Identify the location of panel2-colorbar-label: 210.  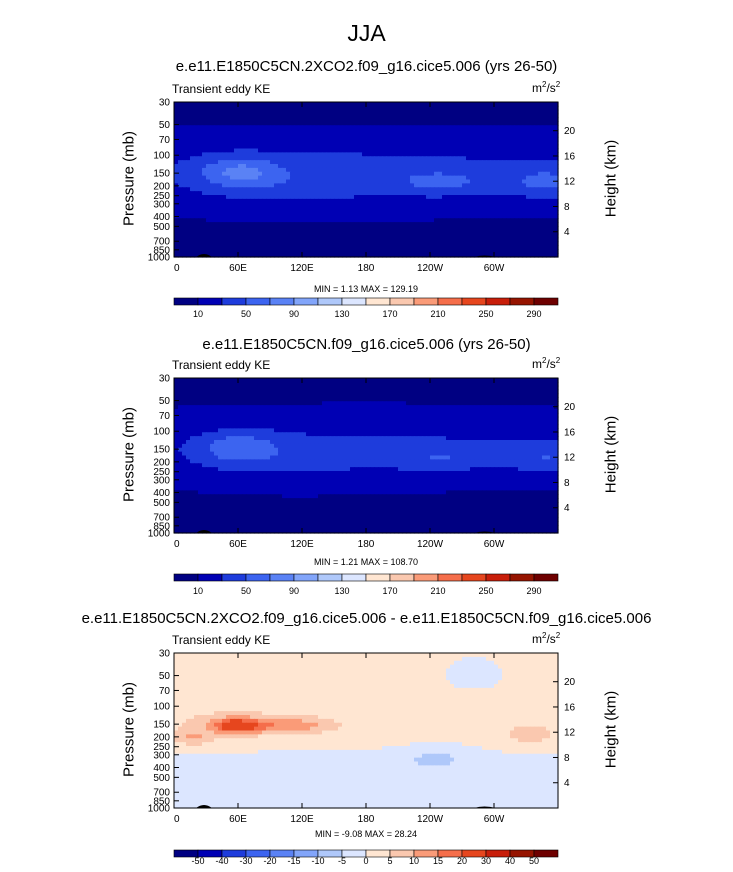
(437, 591).